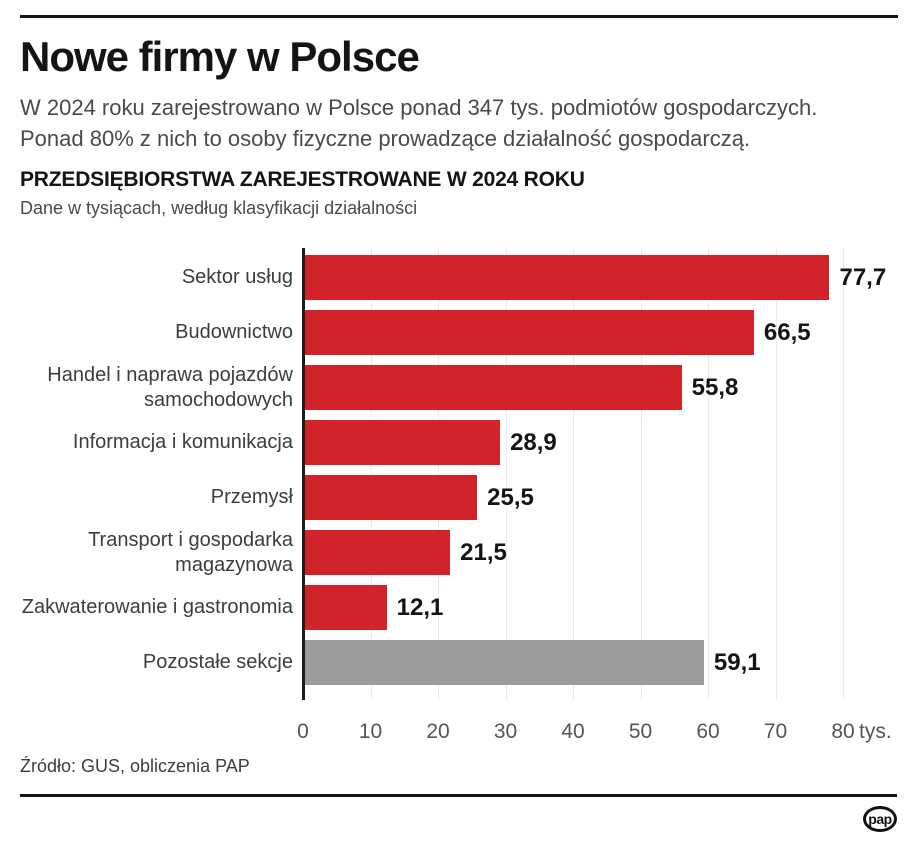 The height and width of the screenshot is (841, 915). Describe the element at coordinates (303, 474) in the screenshot. I see `y-axis-line` at that location.